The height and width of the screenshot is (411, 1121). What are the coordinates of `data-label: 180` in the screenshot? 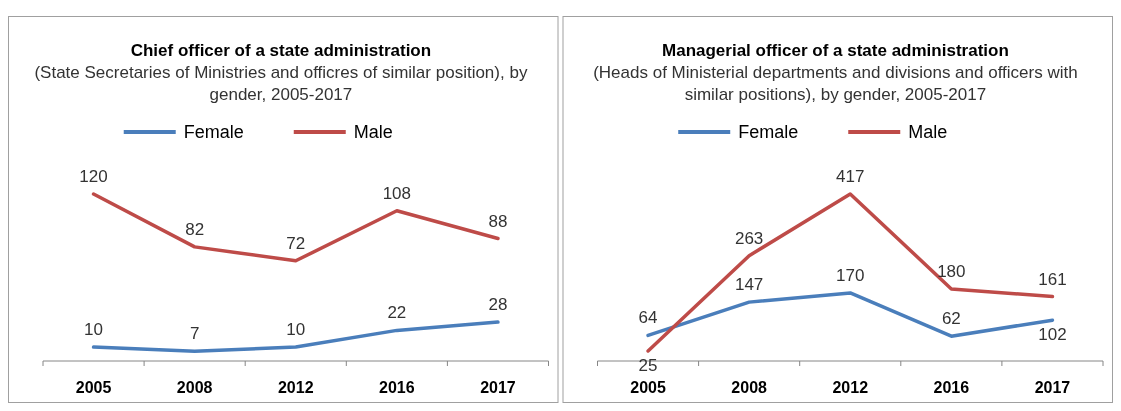 It's located at (951, 271).